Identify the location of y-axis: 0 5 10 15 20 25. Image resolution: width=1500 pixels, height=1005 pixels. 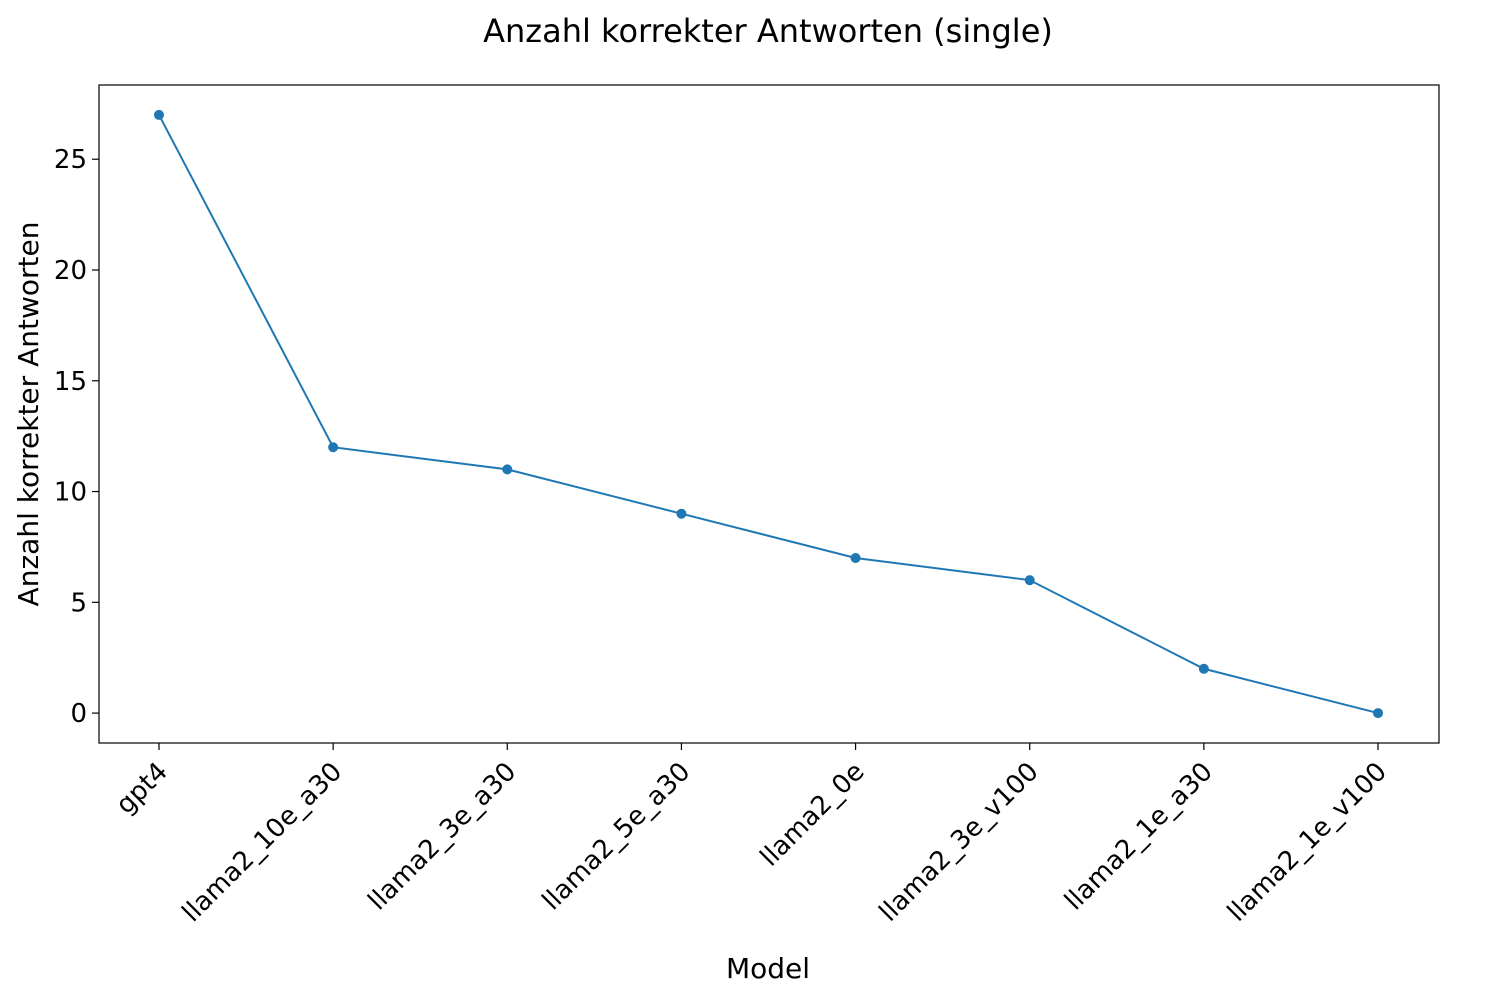
(76, 437).